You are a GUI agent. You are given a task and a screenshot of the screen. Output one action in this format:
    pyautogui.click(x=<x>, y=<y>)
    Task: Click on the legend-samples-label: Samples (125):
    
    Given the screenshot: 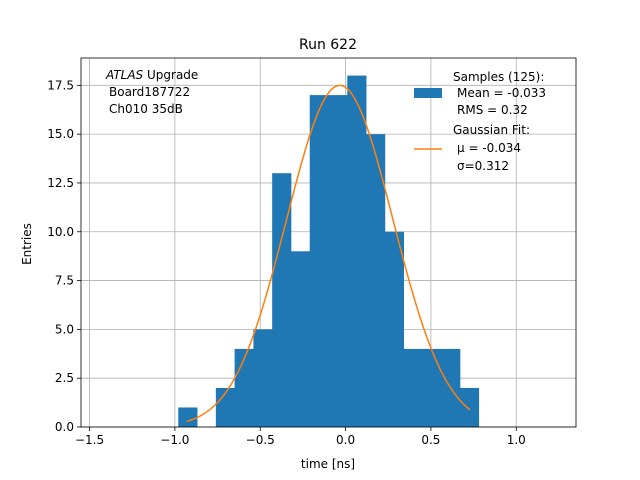 What is the action you would take?
    pyautogui.click(x=498, y=77)
    